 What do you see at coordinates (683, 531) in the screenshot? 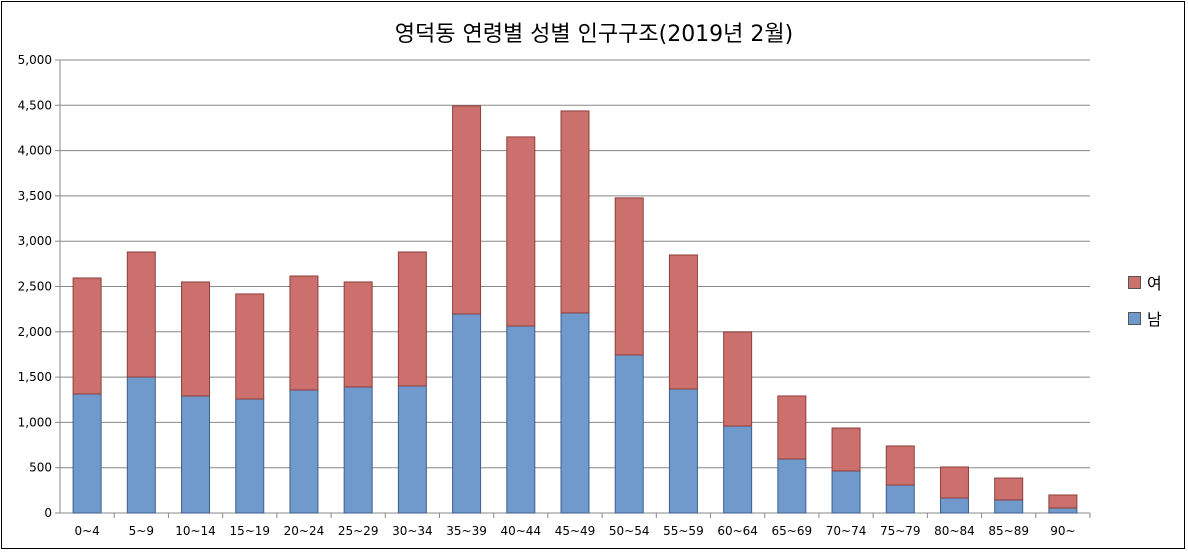
I see `x-tick-label: 55~59` at bounding box center [683, 531].